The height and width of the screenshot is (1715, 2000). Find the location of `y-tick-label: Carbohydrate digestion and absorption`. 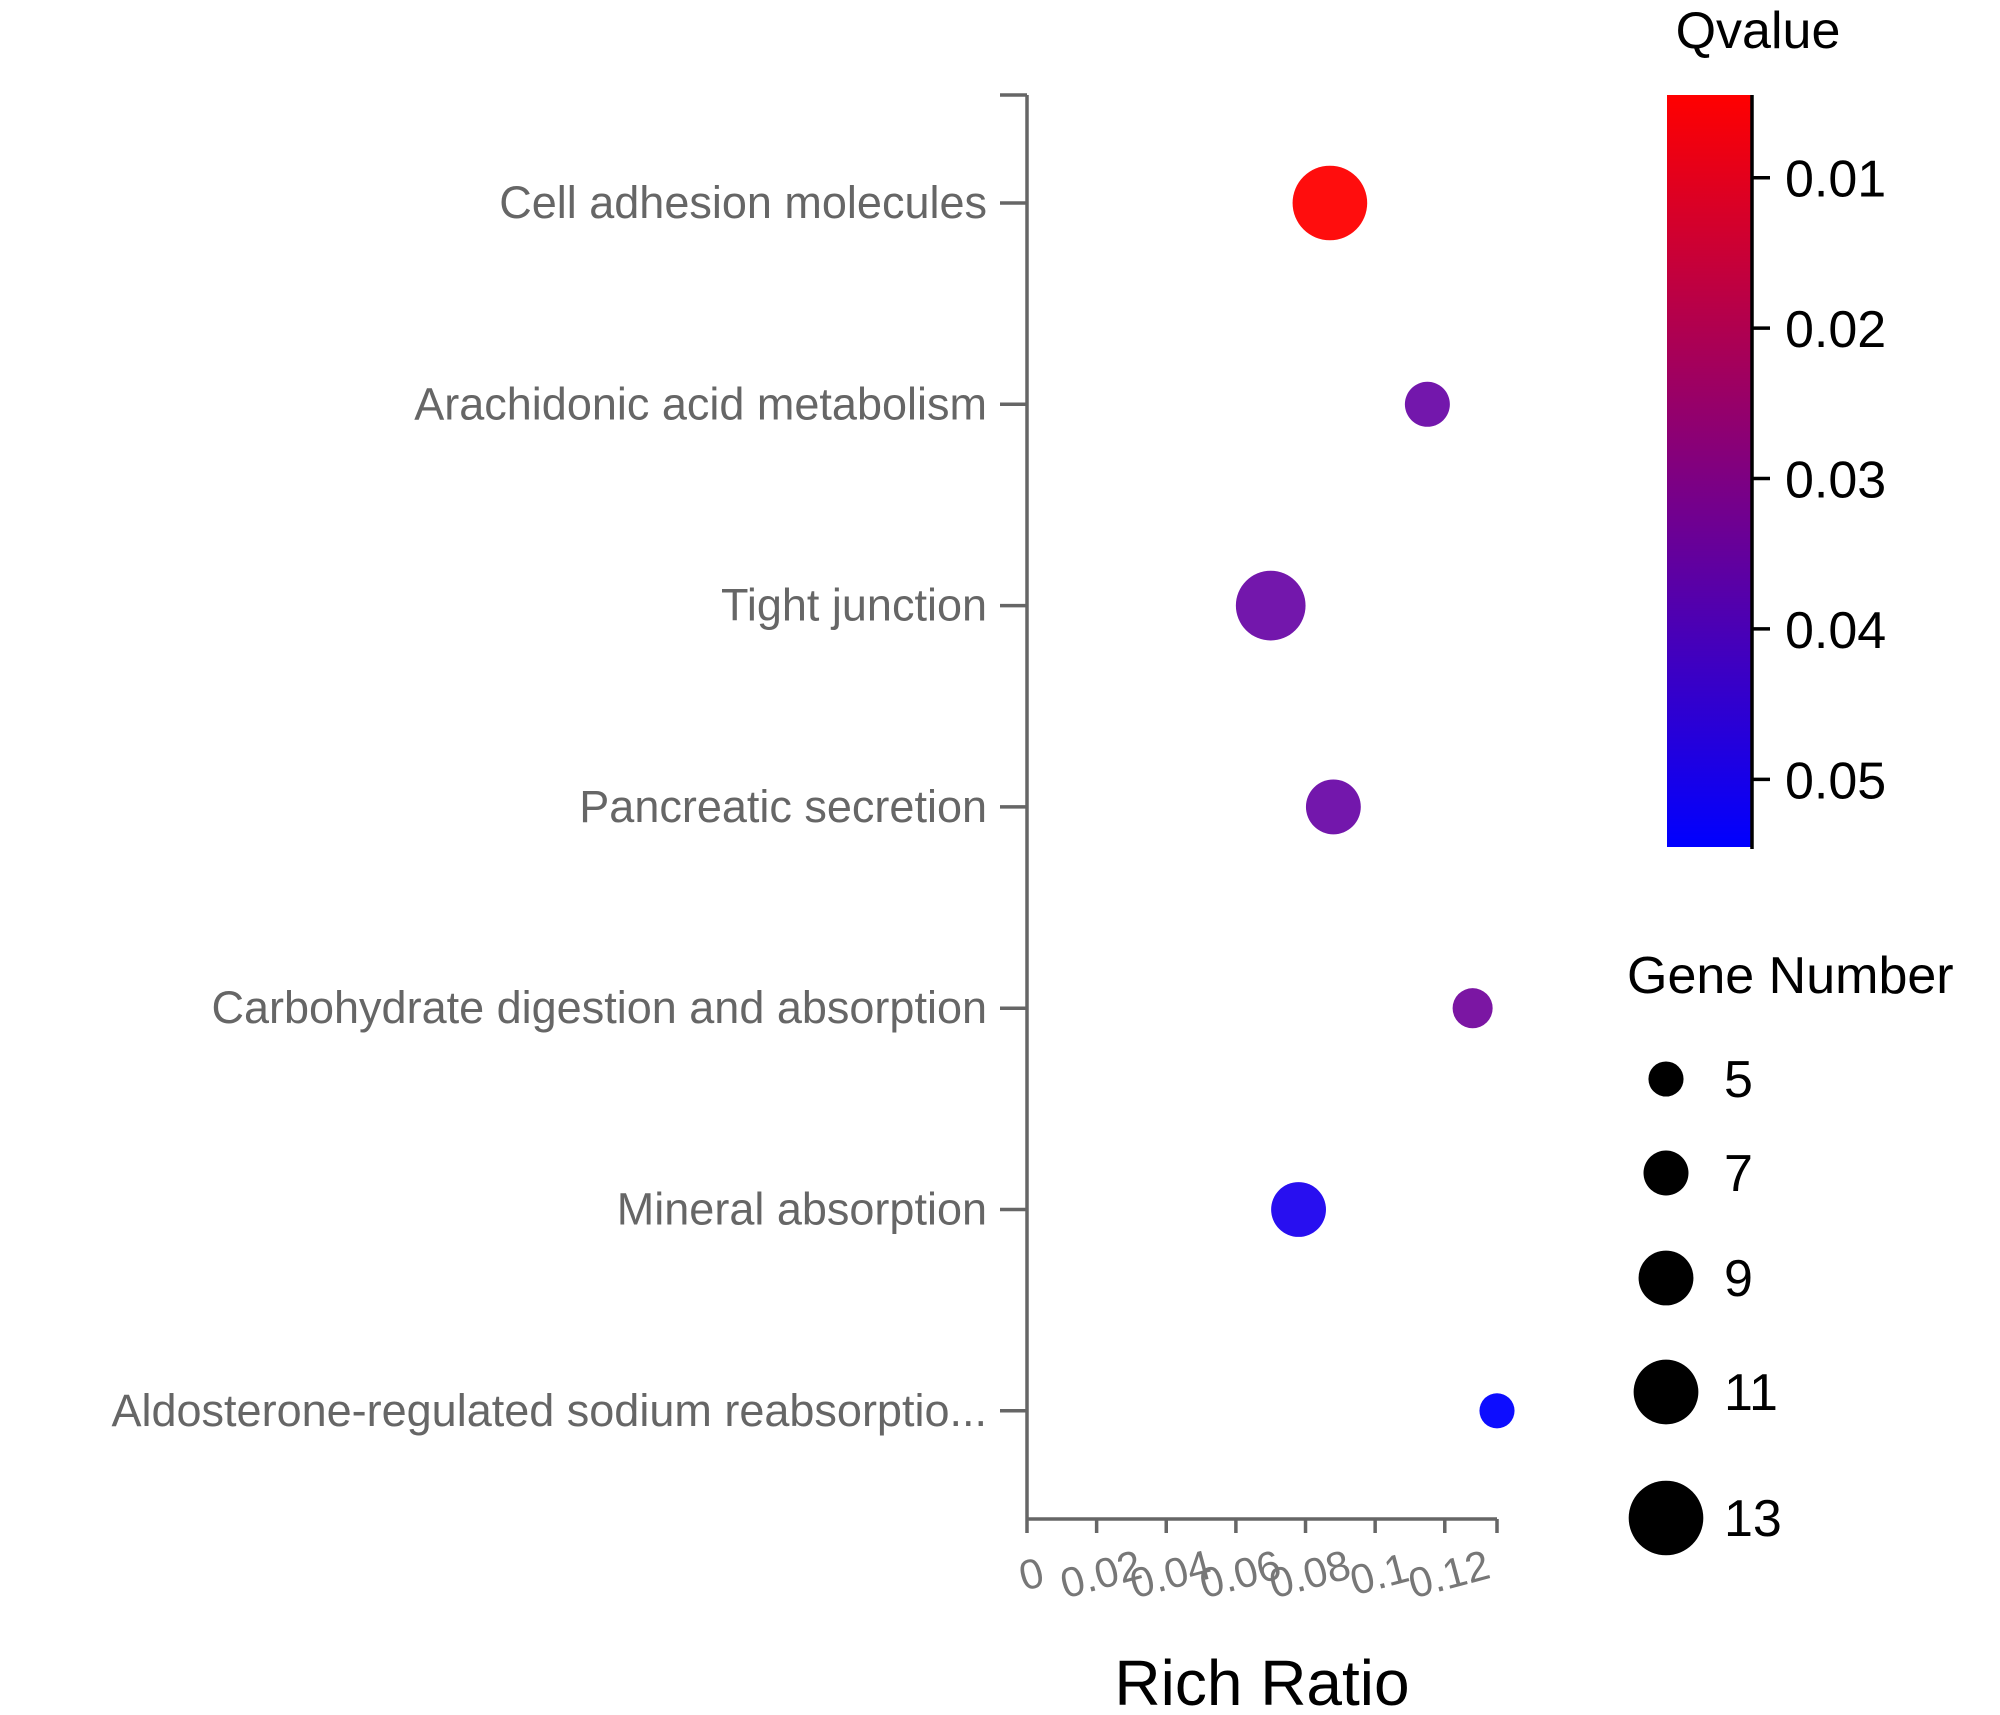

y-tick-label: Carbohydrate digestion and absorption is located at coordinates (599, 1007).